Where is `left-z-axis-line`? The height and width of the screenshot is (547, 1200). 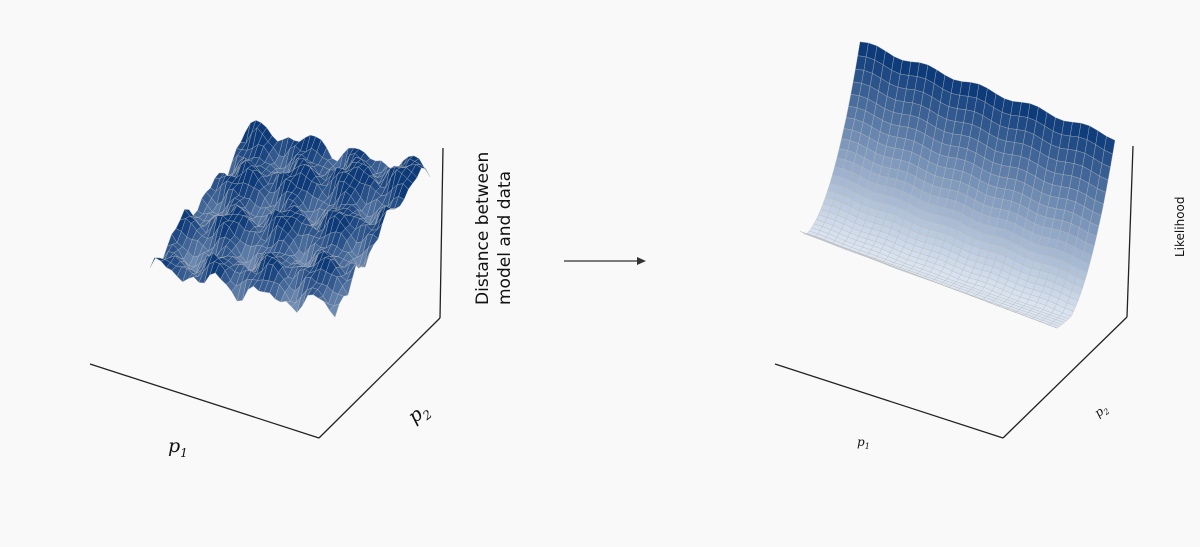 left-z-axis-line is located at coordinates (441, 233).